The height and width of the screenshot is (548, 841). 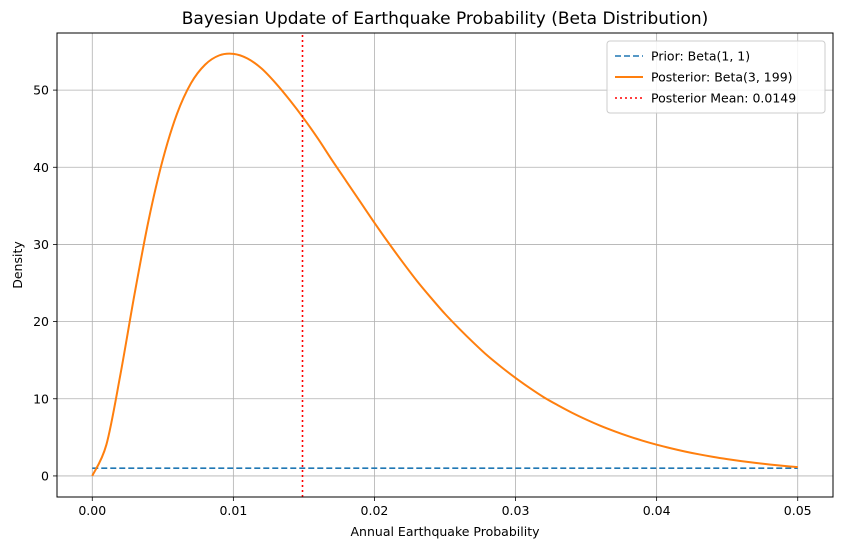 I want to click on y-tick-label: 40, so click(x=41, y=167).